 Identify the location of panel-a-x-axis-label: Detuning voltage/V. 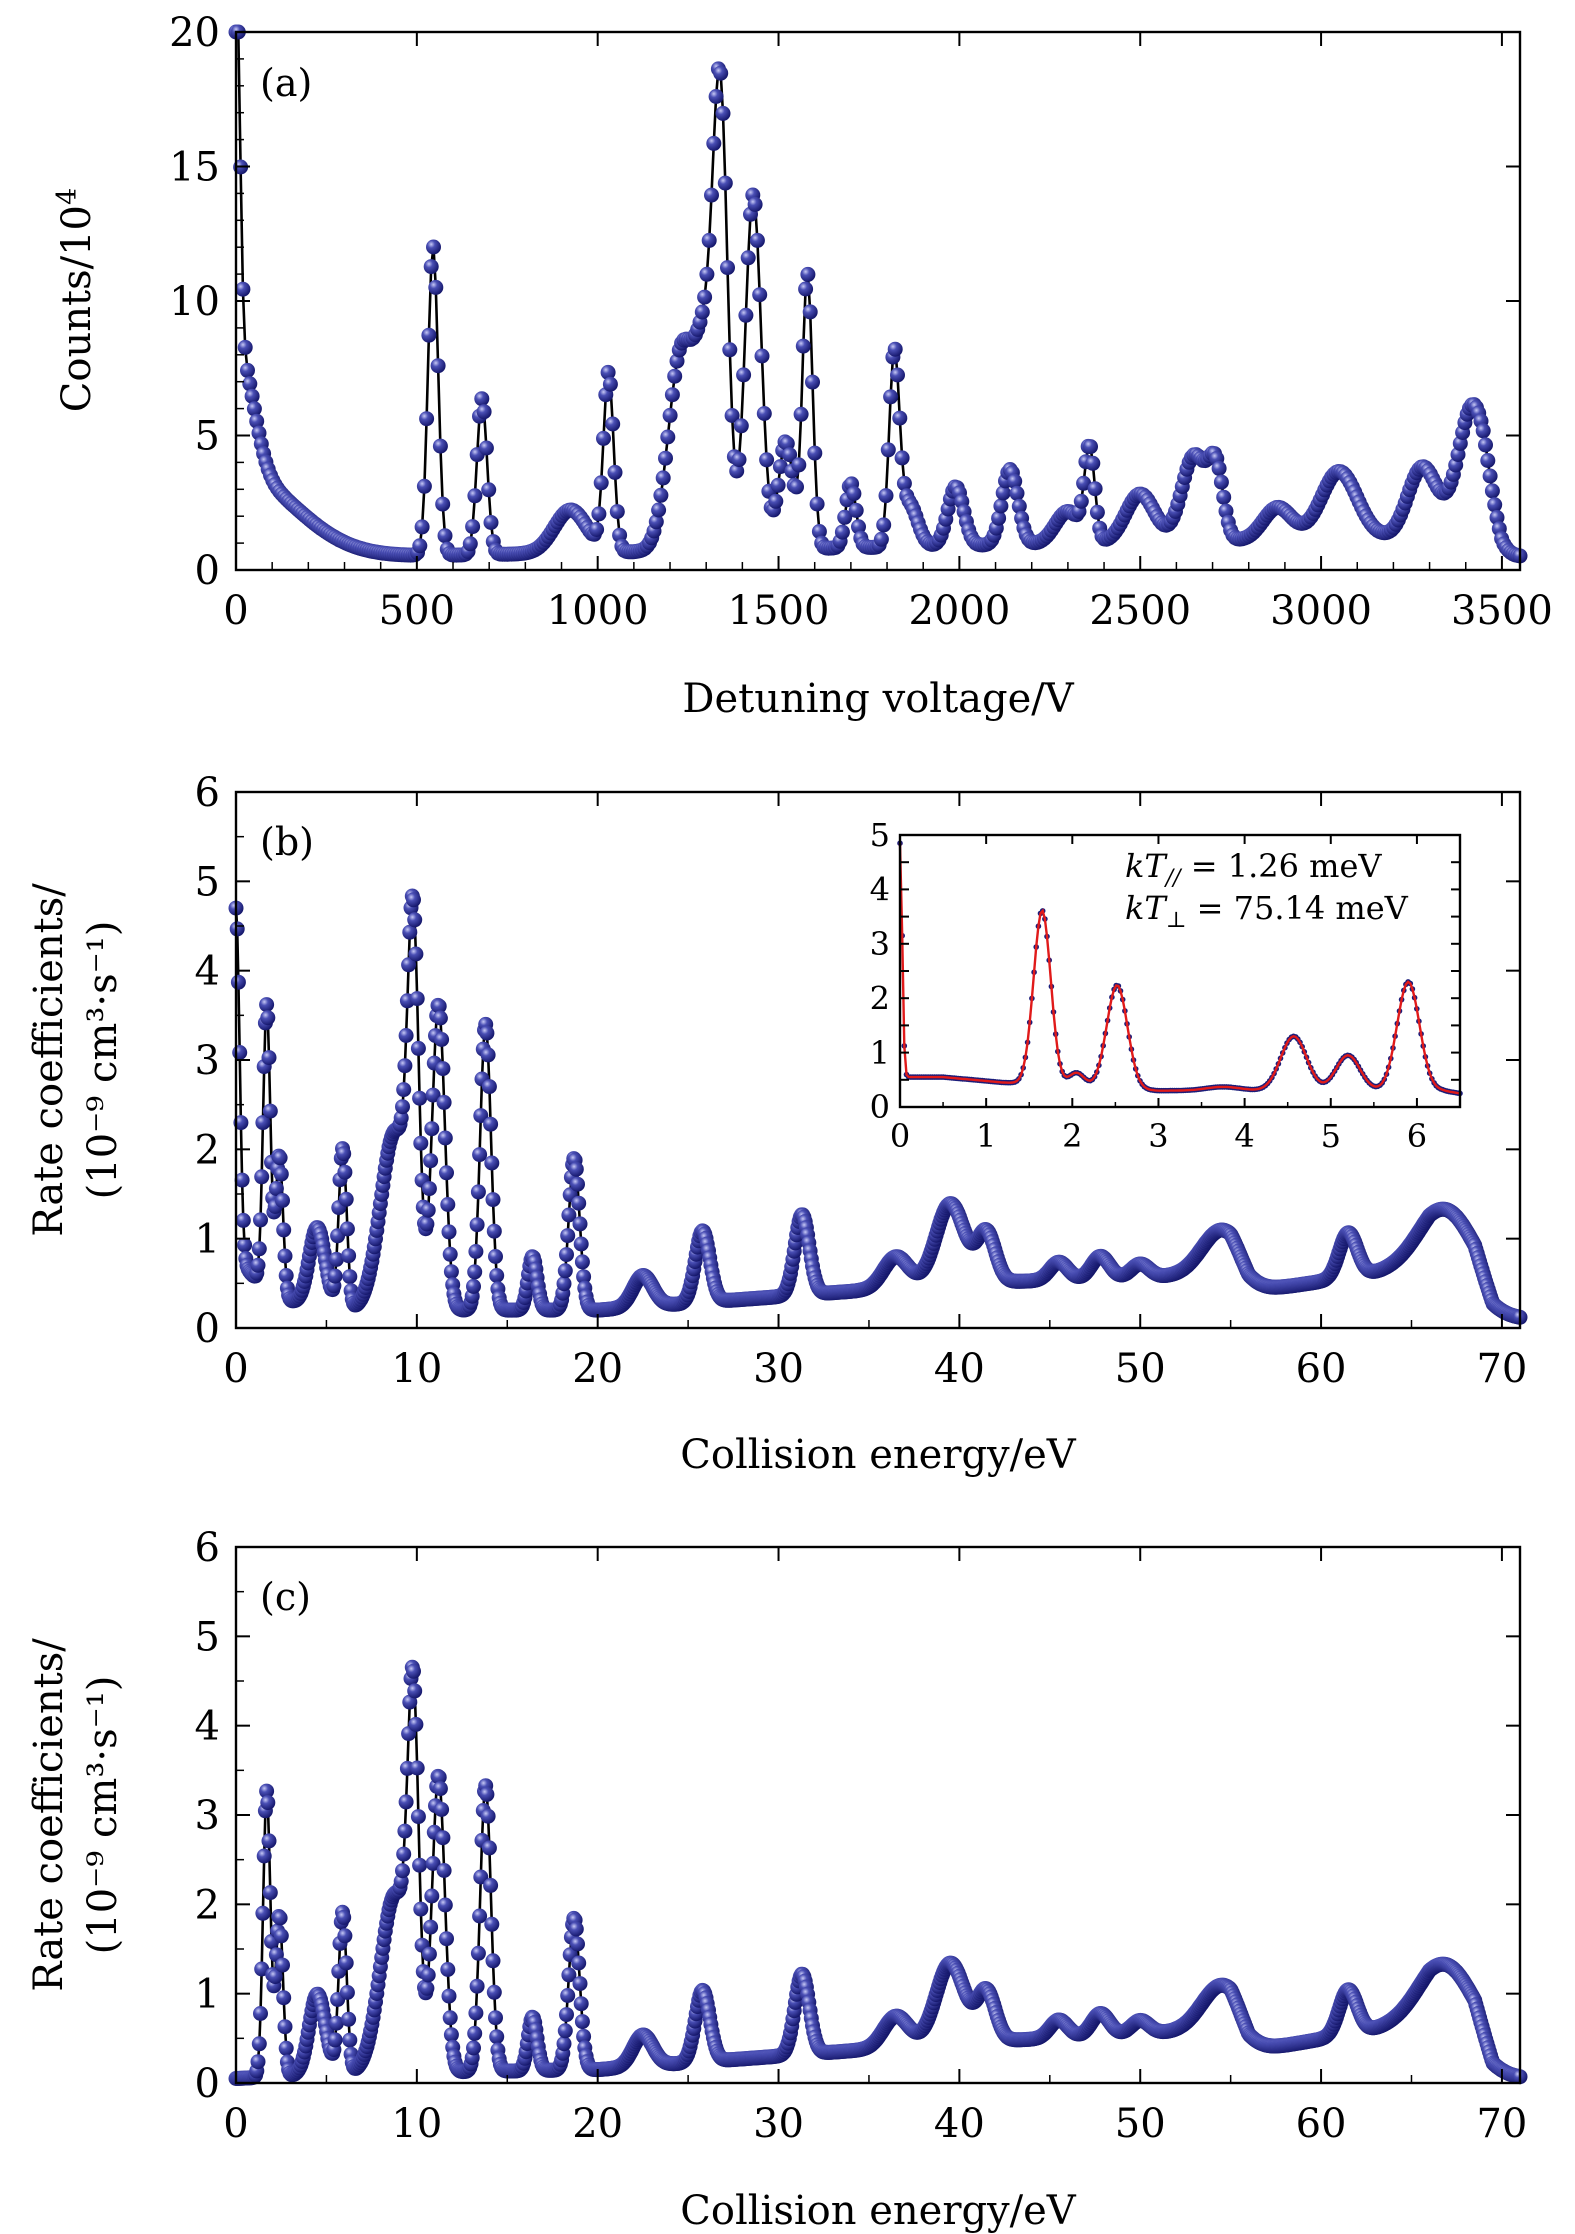
(878, 699).